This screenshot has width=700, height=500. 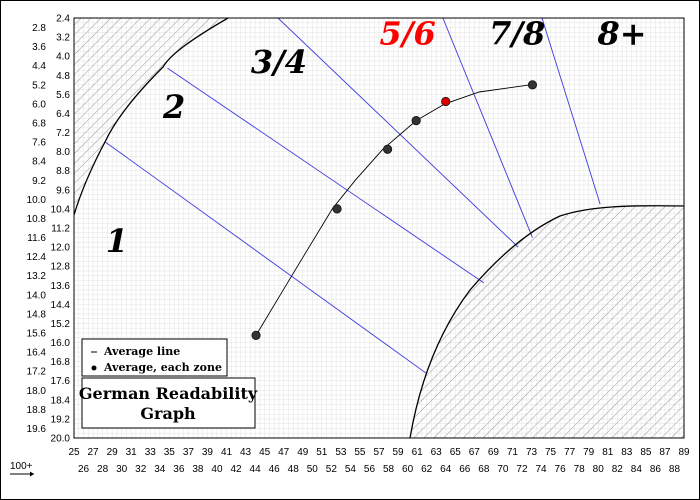 I want to click on x-tick-top: 57, so click(x=379, y=452).